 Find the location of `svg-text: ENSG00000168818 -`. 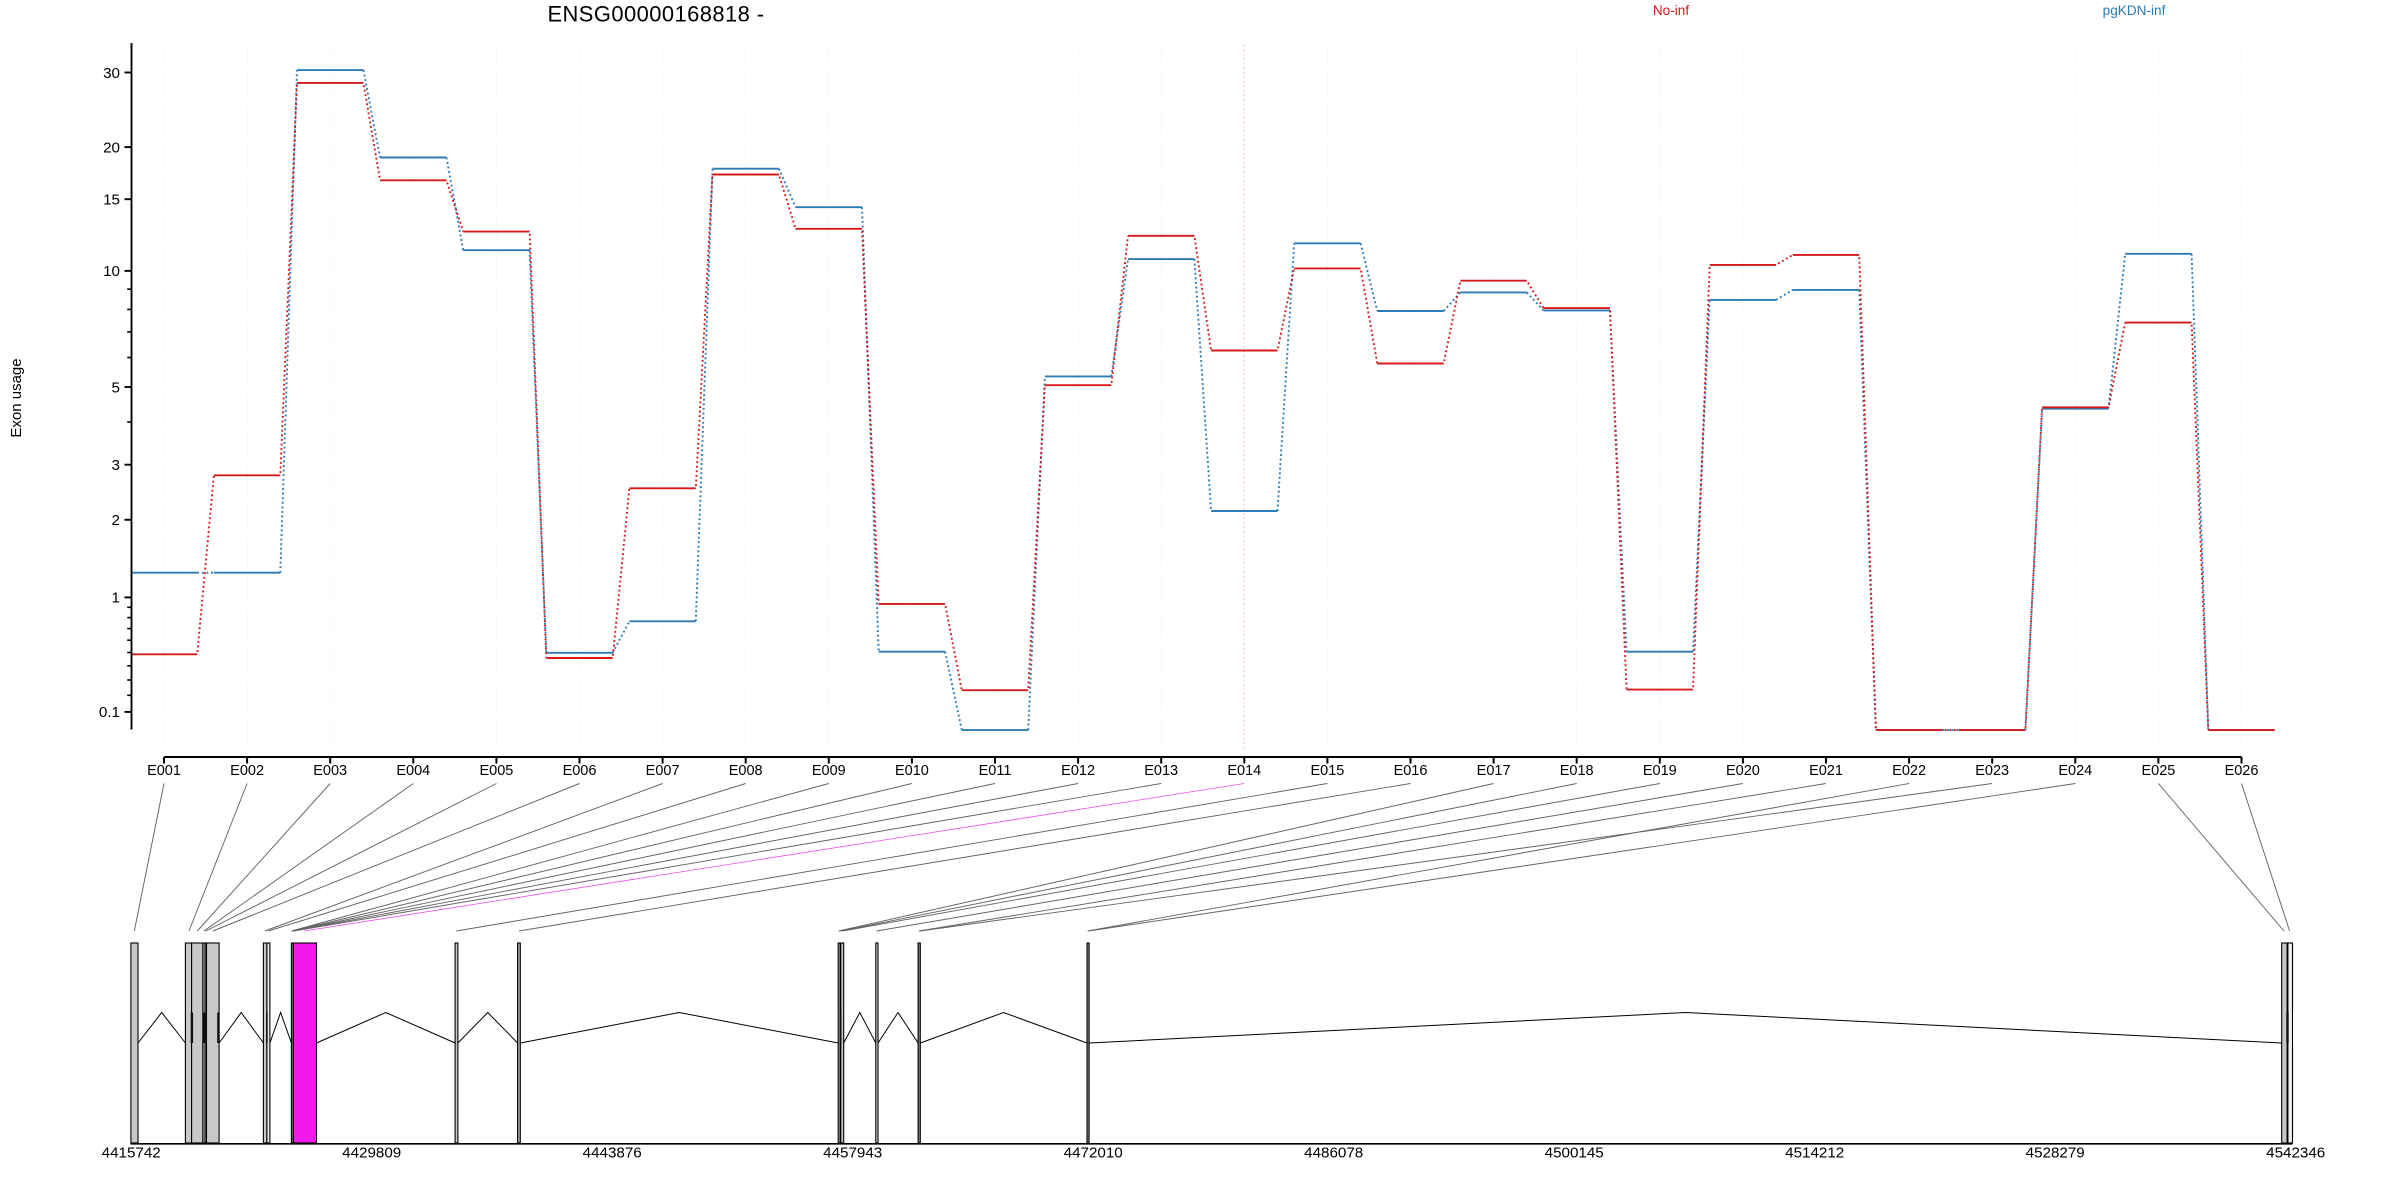

svg-text: ENSG00000168818 - is located at coordinates (656, 14).